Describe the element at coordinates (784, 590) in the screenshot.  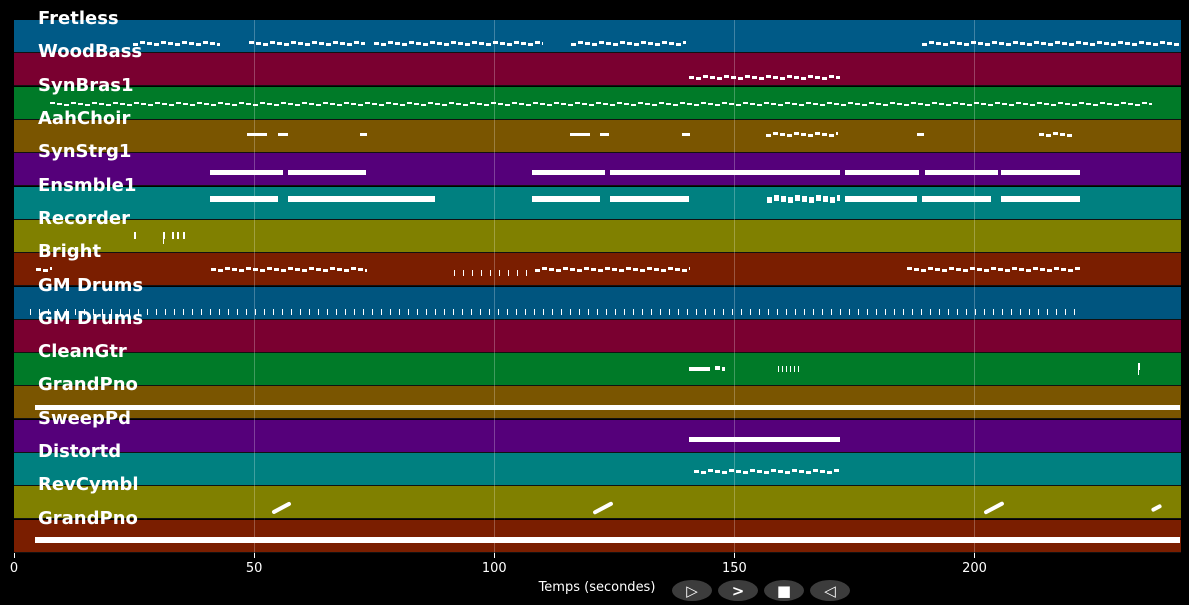
I see `stop-button: ■` at that location.